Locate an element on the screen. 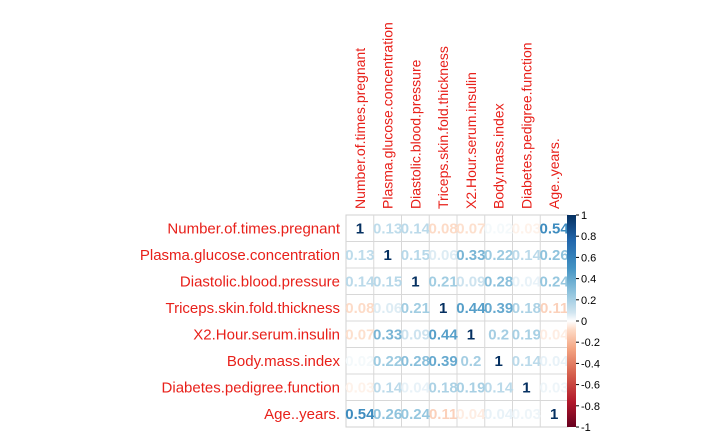  colorbar-tick-label: 0 is located at coordinates (584, 322).